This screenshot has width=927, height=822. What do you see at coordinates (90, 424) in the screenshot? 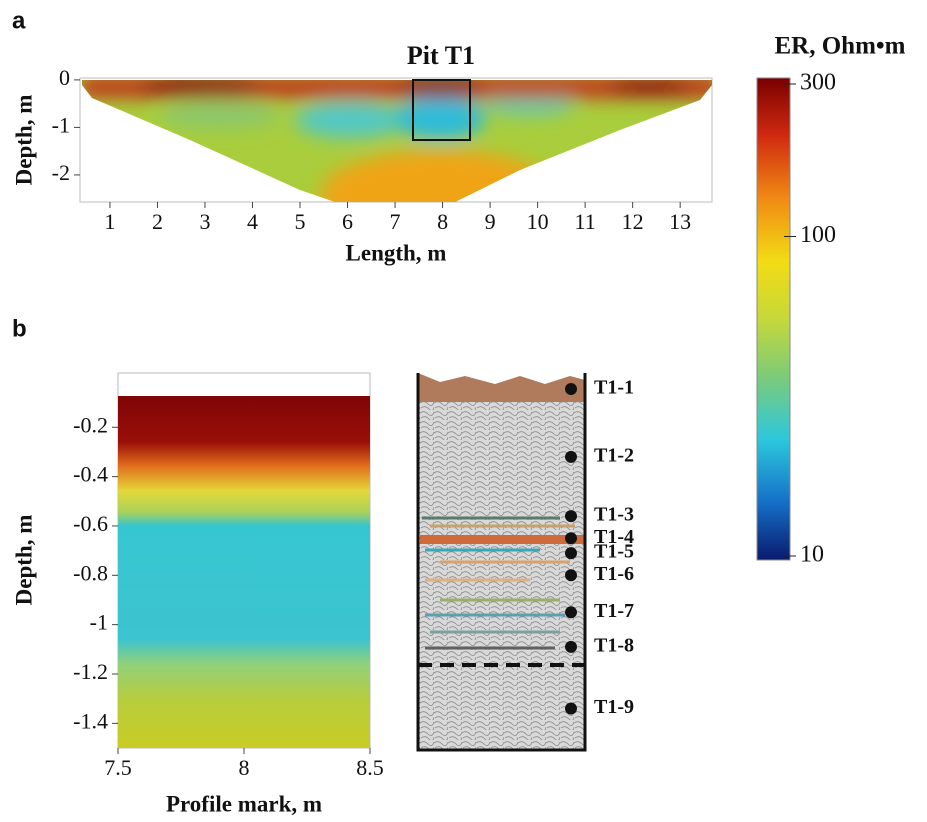
I see `y-tick-label: -0.2` at bounding box center [90, 424].